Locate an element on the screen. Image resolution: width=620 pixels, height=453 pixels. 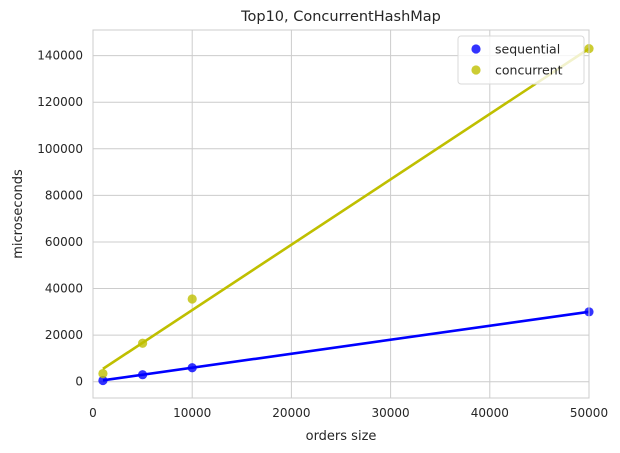
x-tick-labels: 0 10000 20000 30000 40000 50000 is located at coordinates (348, 413).